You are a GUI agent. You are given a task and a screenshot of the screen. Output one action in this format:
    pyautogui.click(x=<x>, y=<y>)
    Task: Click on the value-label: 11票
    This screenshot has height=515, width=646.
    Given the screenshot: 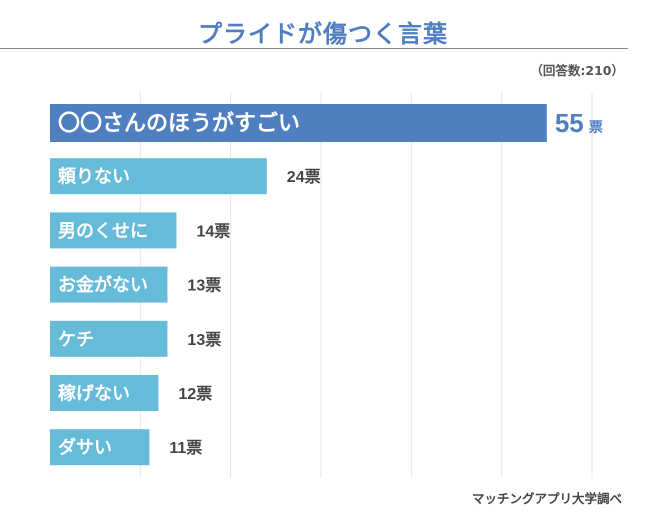 What is the action you would take?
    pyautogui.click(x=185, y=448)
    